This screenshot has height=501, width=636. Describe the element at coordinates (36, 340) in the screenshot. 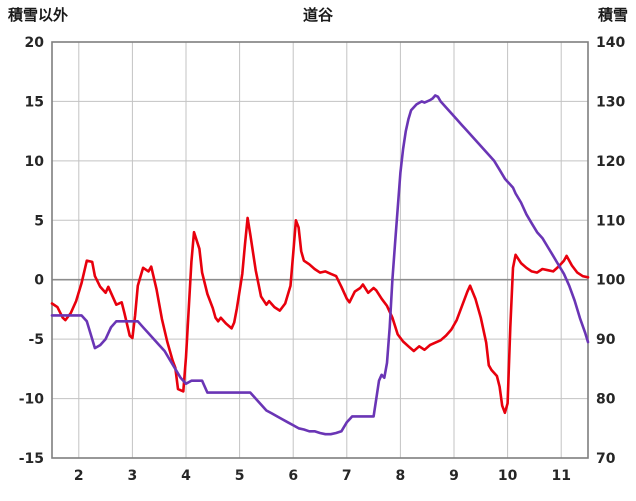

I see `svg-text: -5` at that location.